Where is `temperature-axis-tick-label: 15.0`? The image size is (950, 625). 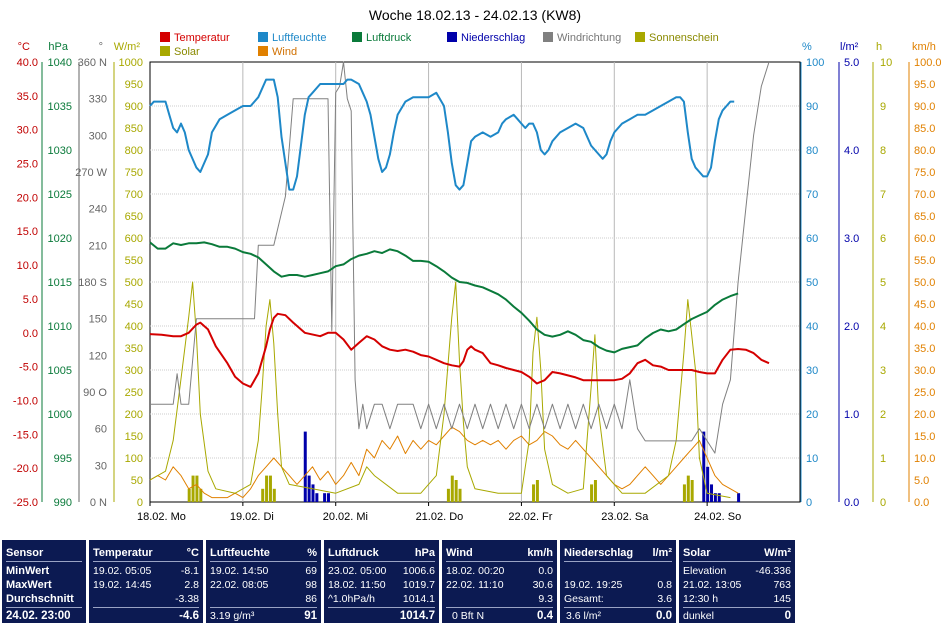 temperature-axis-tick-label: 15.0 is located at coordinates (27, 232).